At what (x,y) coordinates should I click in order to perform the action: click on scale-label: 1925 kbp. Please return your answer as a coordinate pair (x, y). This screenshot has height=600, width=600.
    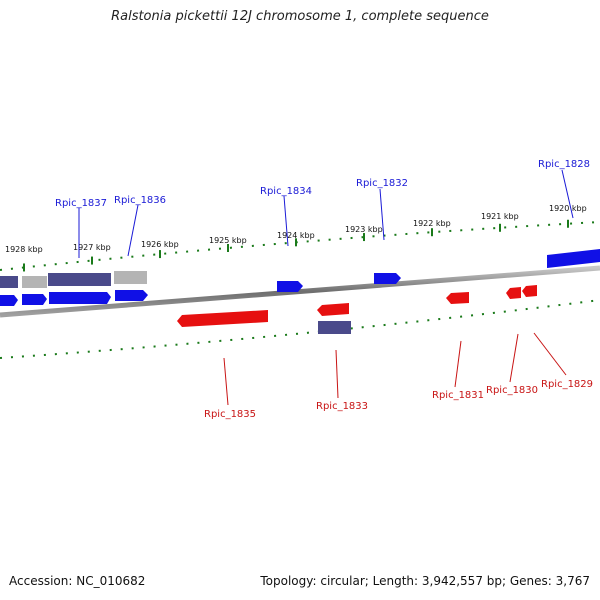
    Looking at the image, I should click on (228, 240).